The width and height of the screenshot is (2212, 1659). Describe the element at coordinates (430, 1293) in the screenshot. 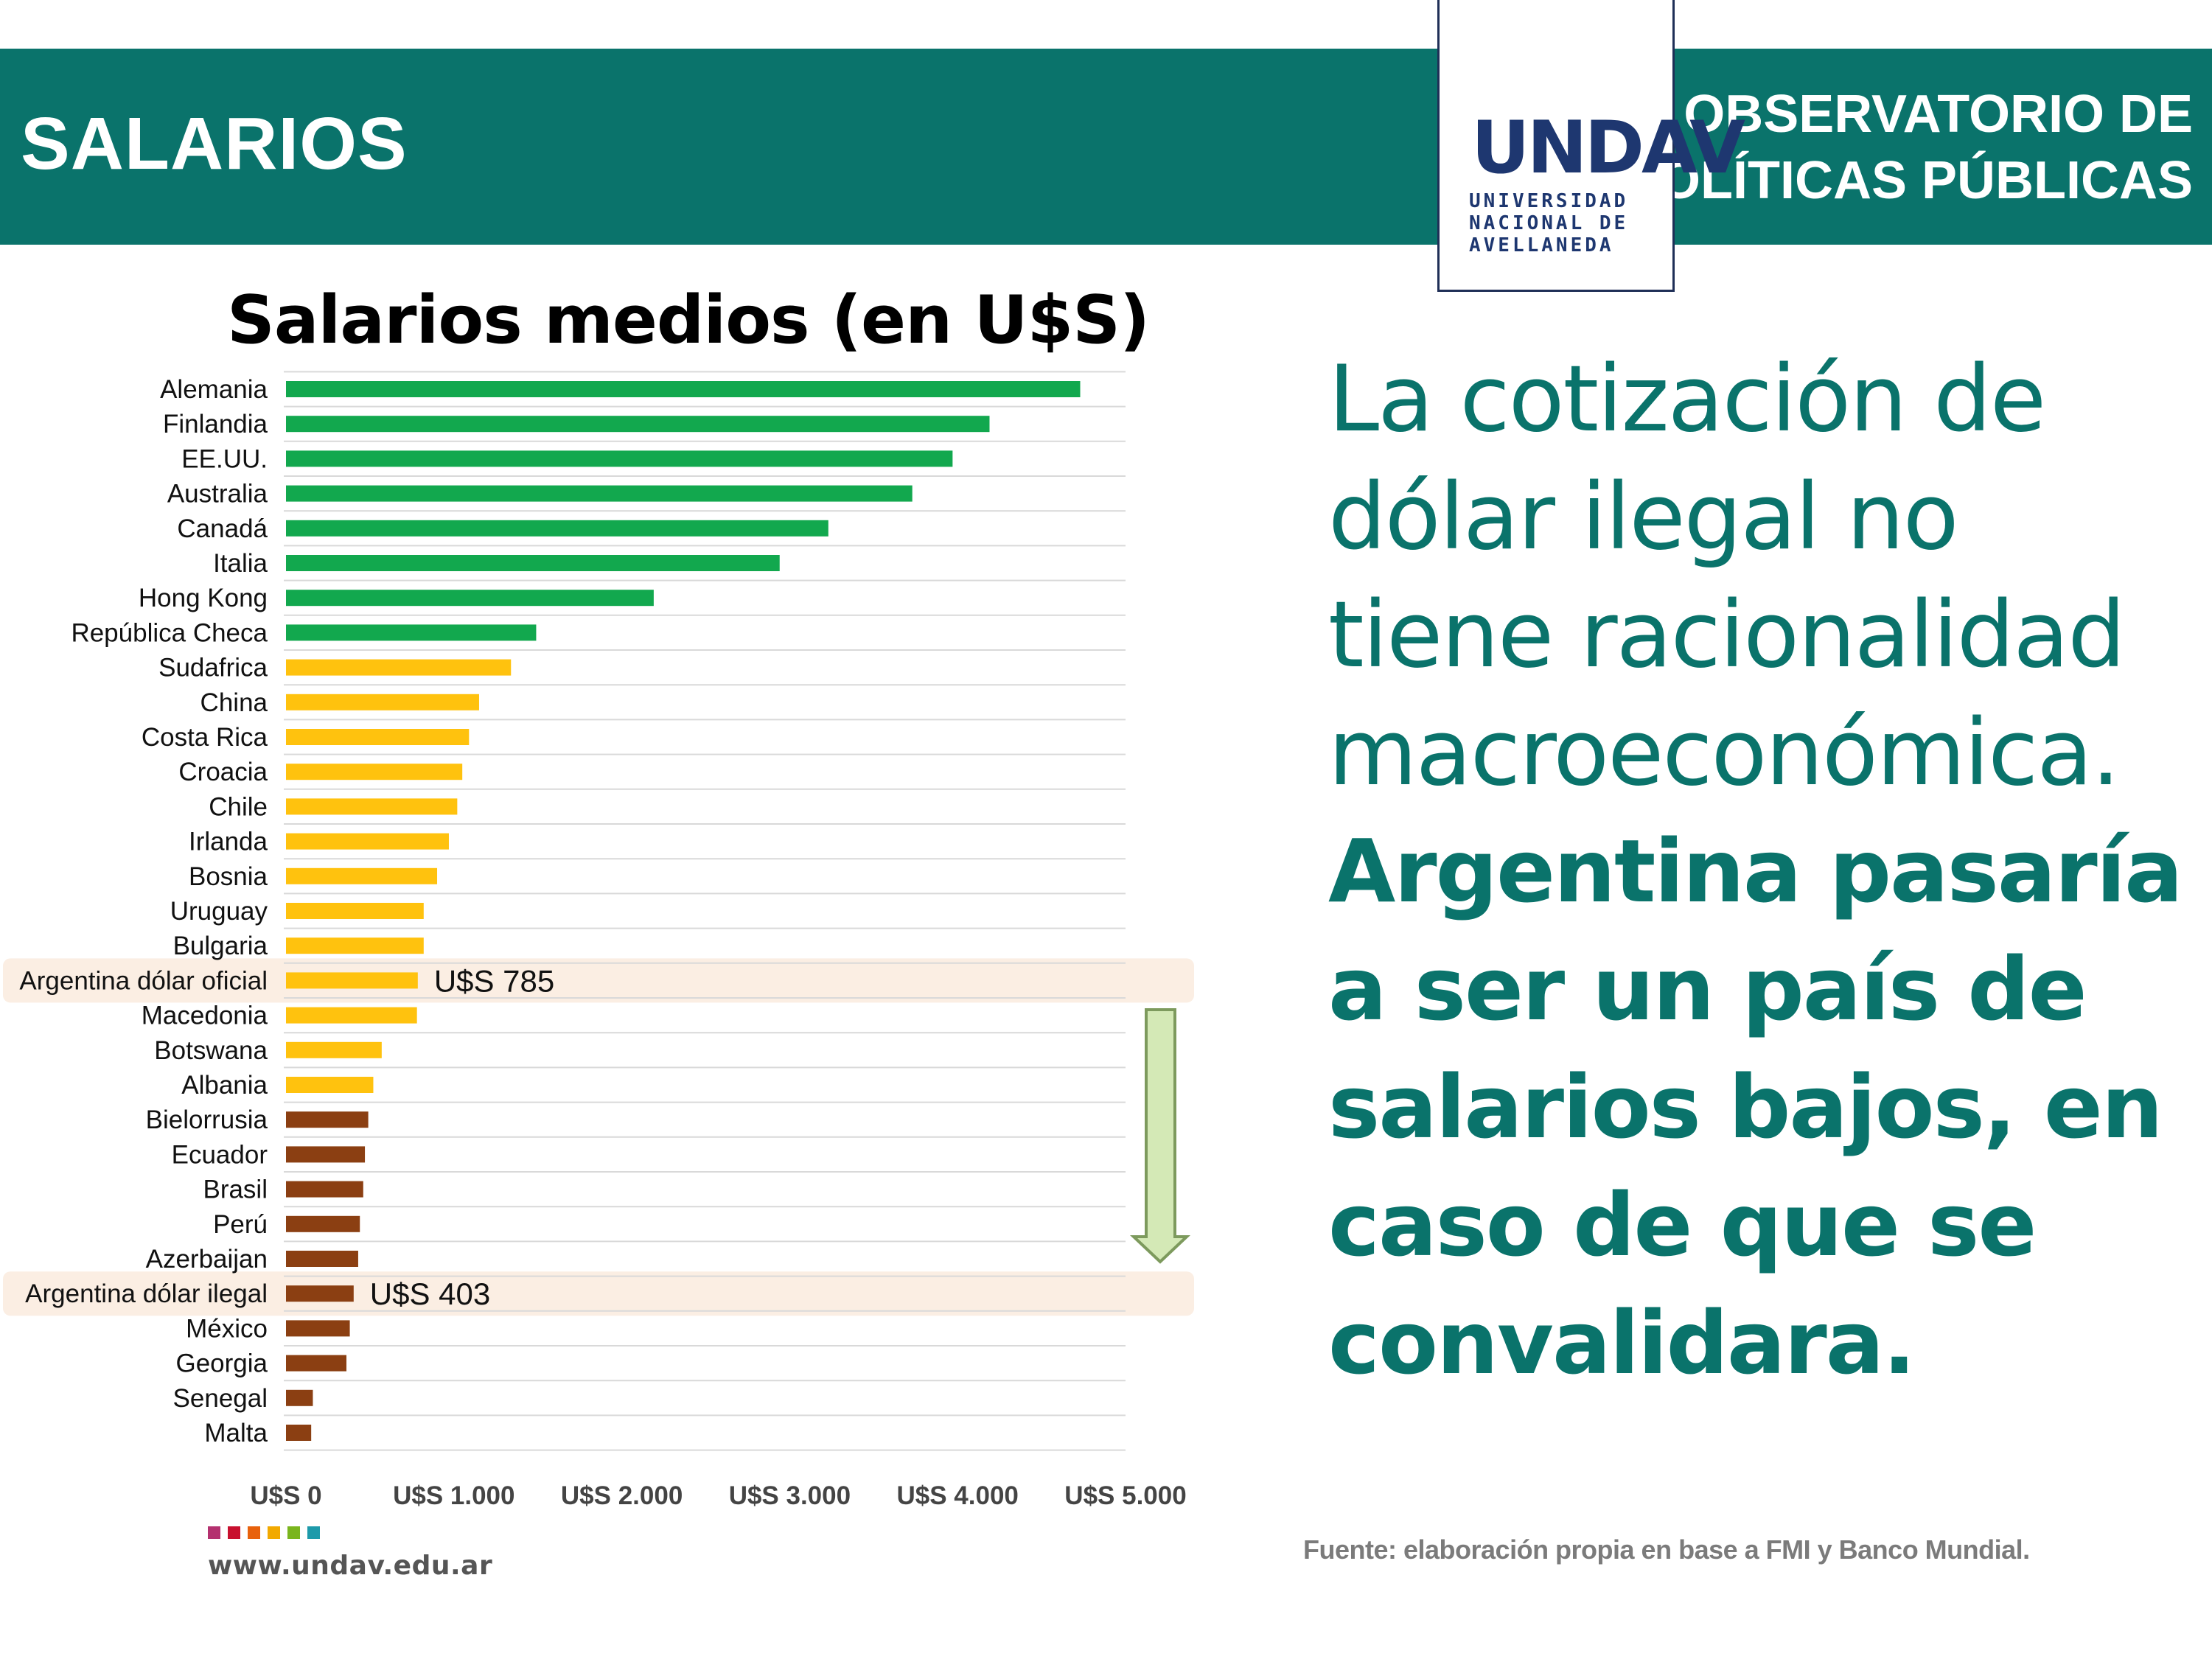

I see `value-label: U$S 403` at that location.